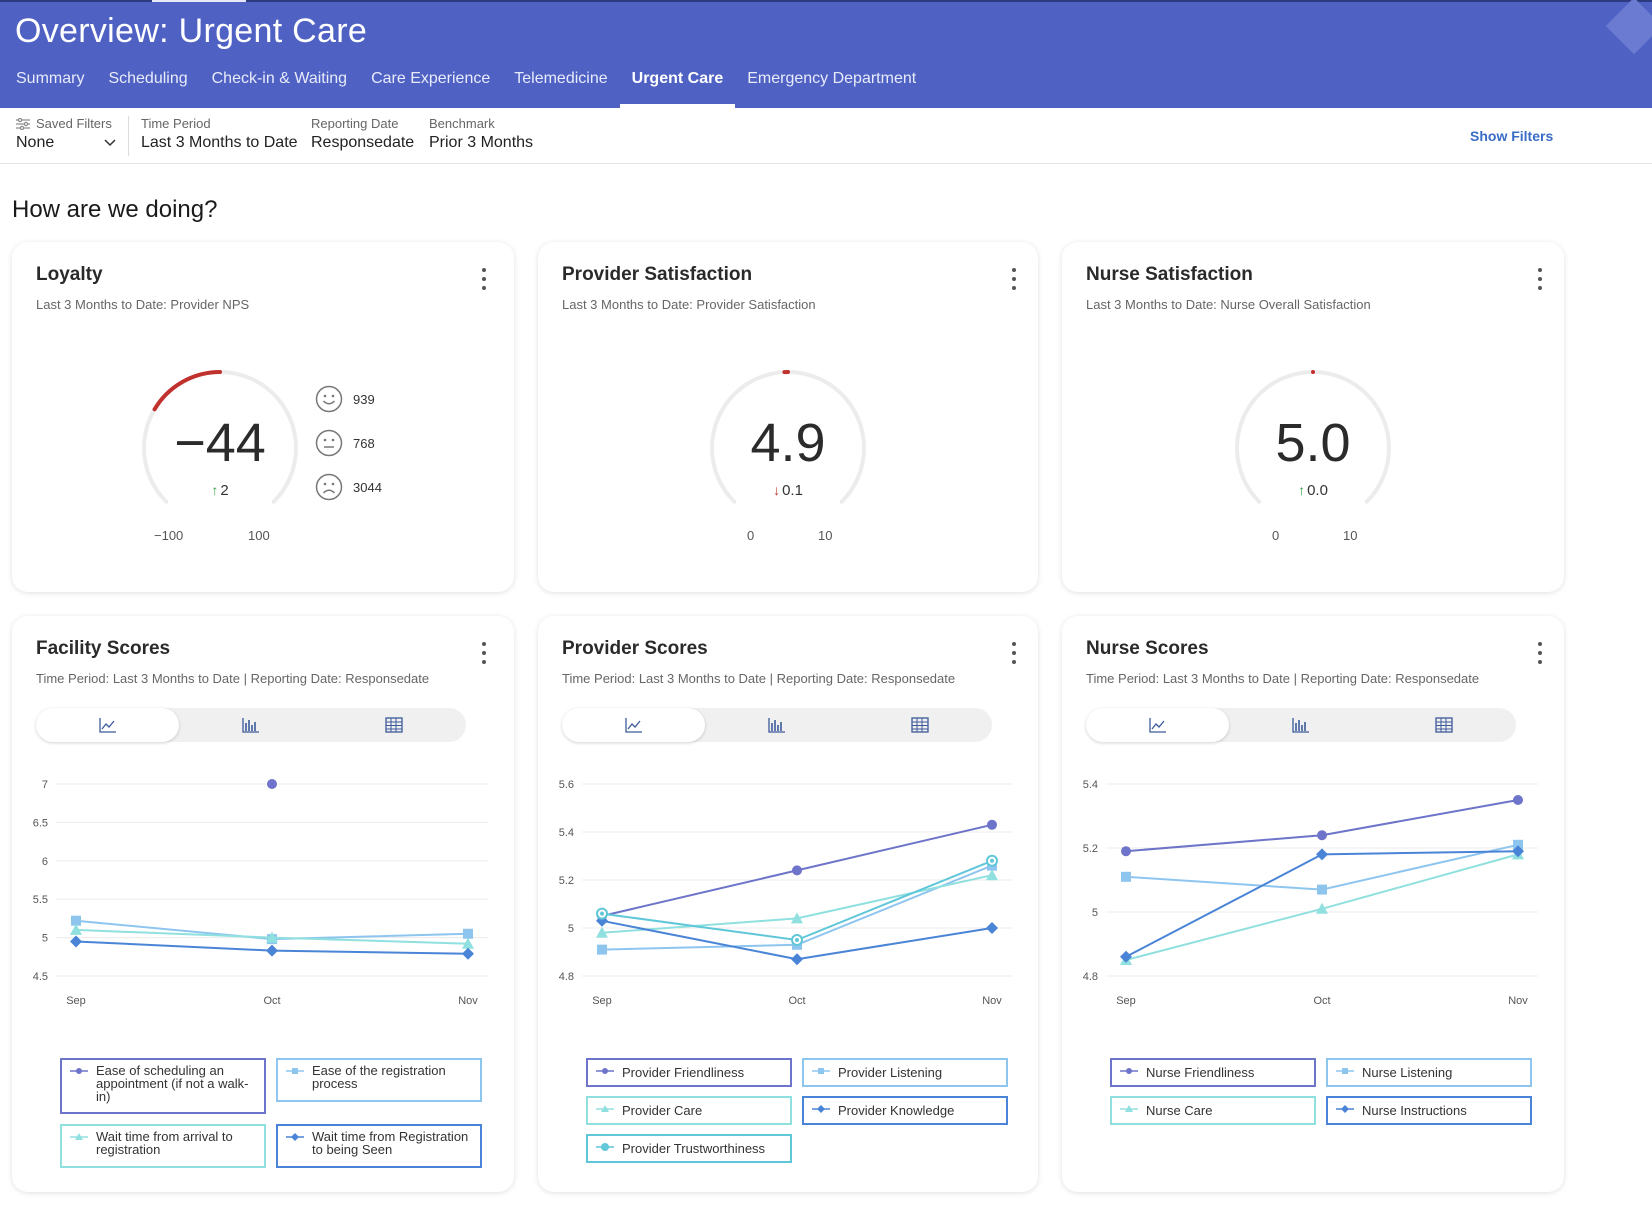  Describe the element at coordinates (1310, 893) in the screenshot. I see `nurse-scores-chart: 4.8 5 5.2 5.4 Sep Oct Nov` at that location.